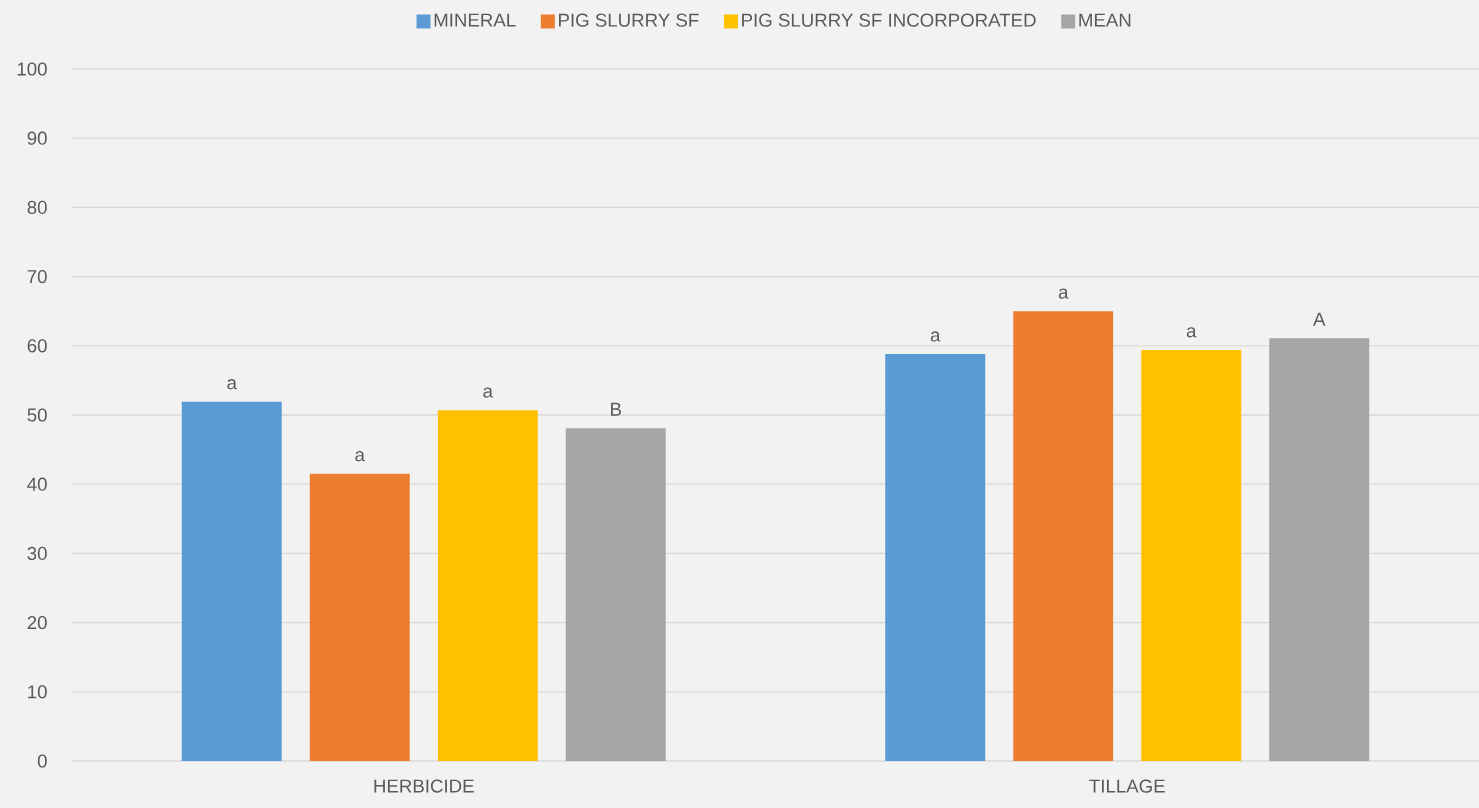 The width and height of the screenshot is (1479, 808). What do you see at coordinates (1105, 20) in the screenshot?
I see `legend-label: MEAN` at bounding box center [1105, 20].